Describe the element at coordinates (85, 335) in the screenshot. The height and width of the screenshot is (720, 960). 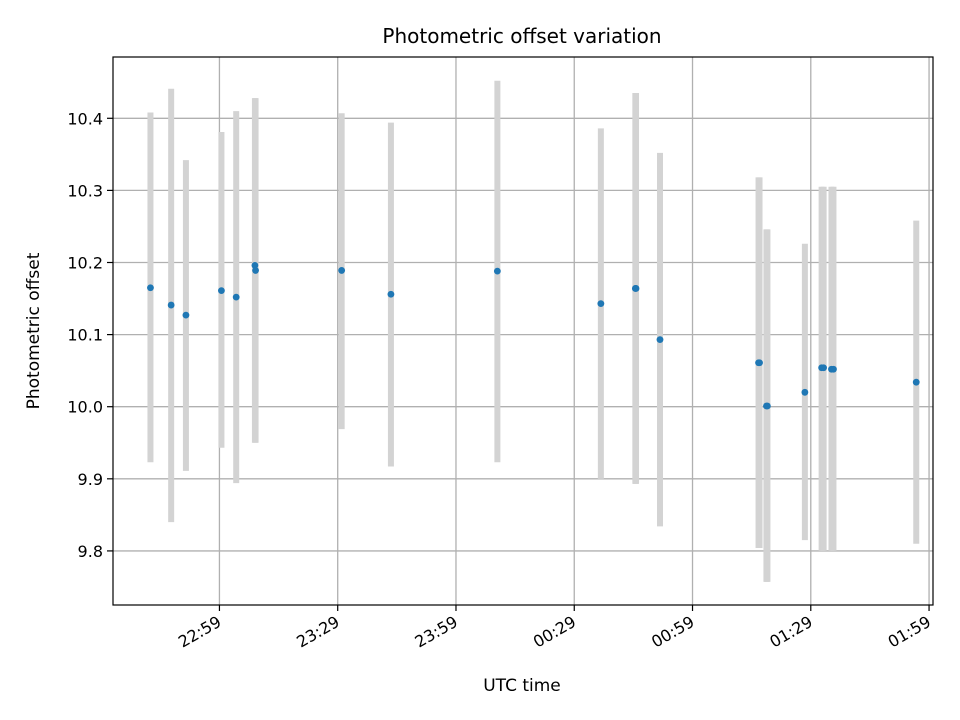
I see `y-tick-label: 10.1` at that location.